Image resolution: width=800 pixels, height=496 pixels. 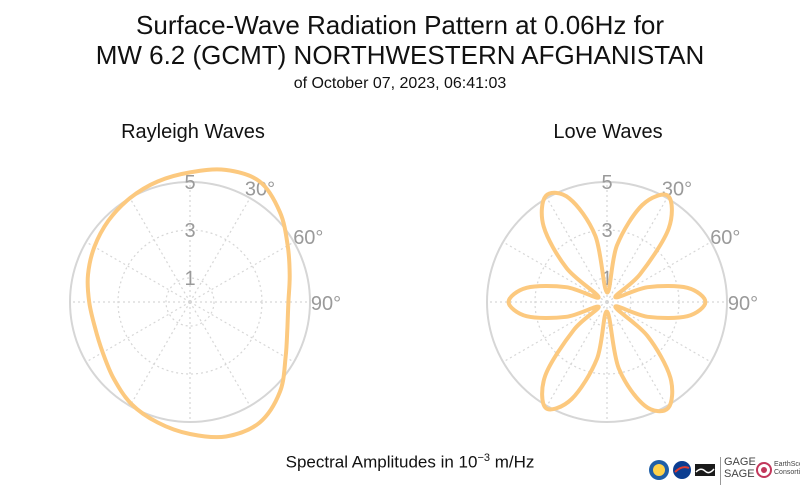 What do you see at coordinates (682, 470) in the screenshot?
I see `nasa-logo-icon` at bounding box center [682, 470].